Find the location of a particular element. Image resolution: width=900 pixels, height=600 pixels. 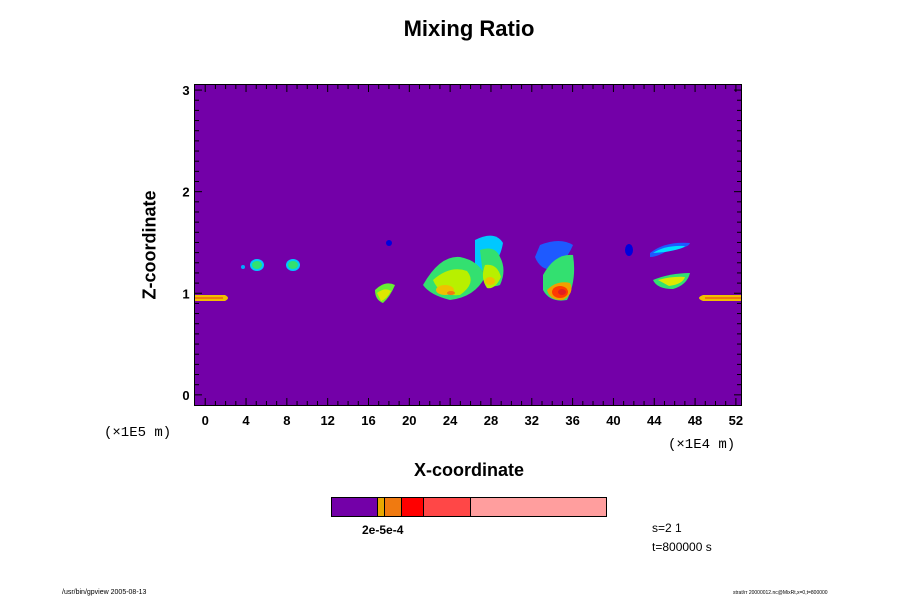

footer-command: /usr/bin/gpview 2005-08-13 is located at coordinates (104, 592).